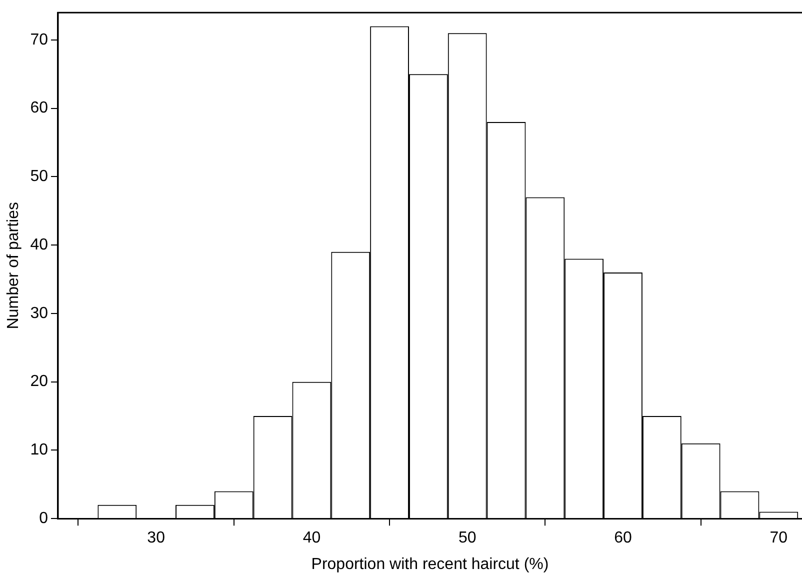  I want to click on y-tick-label: 30, so click(39, 313).